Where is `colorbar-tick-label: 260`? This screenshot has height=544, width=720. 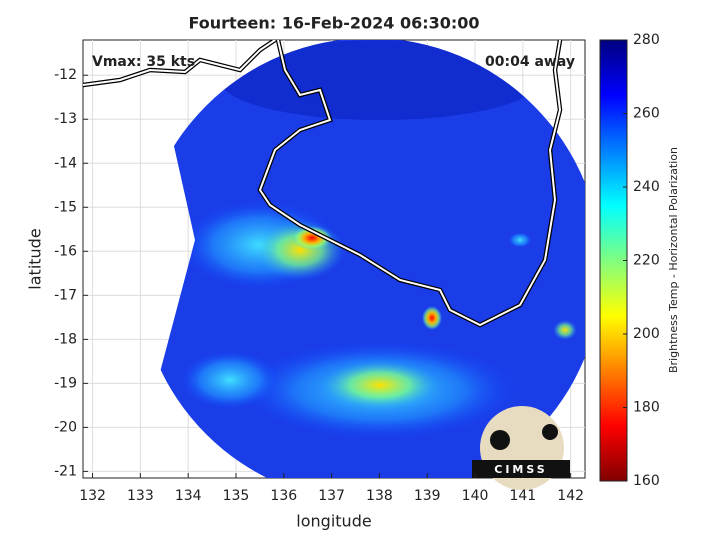 colorbar-tick-label: 260 is located at coordinates (646, 114).